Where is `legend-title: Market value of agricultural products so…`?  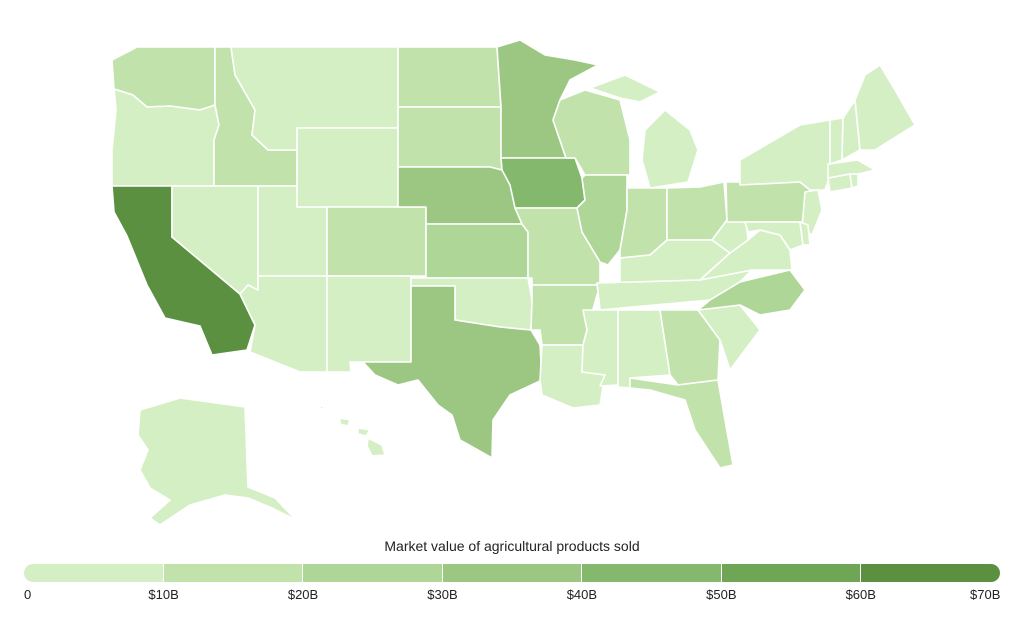 legend-title: Market value of agricultural products so… is located at coordinates (512, 546).